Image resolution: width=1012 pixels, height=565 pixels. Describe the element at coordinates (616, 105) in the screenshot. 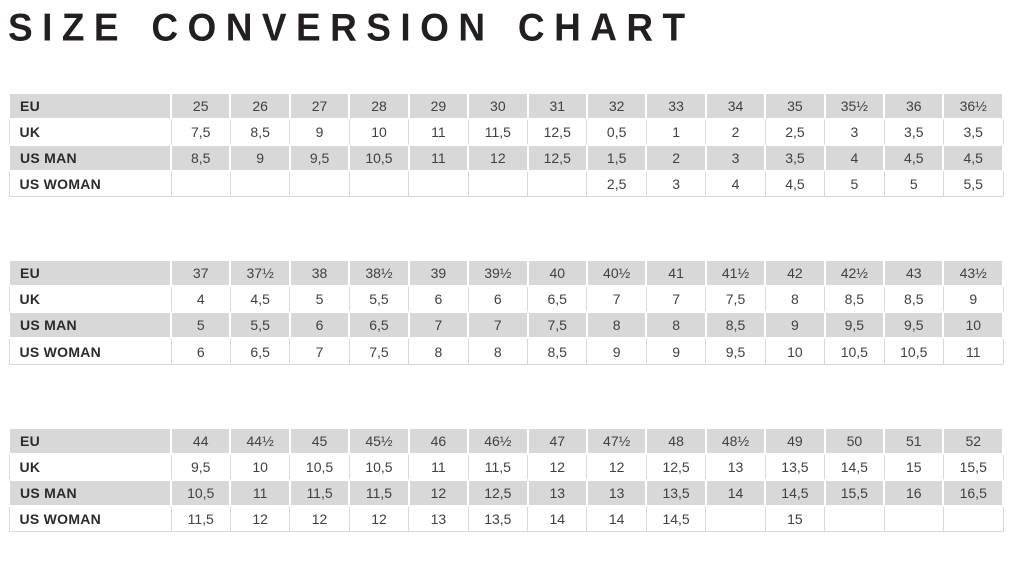

I see `size-value-cell: 32` at that location.